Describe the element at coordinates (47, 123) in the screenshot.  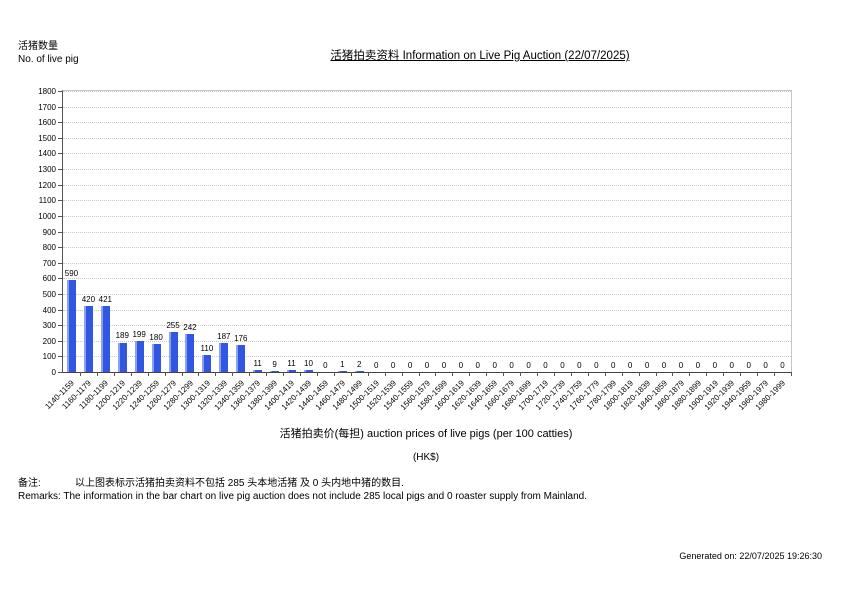
I see `y-tick-label: 1600` at that location.